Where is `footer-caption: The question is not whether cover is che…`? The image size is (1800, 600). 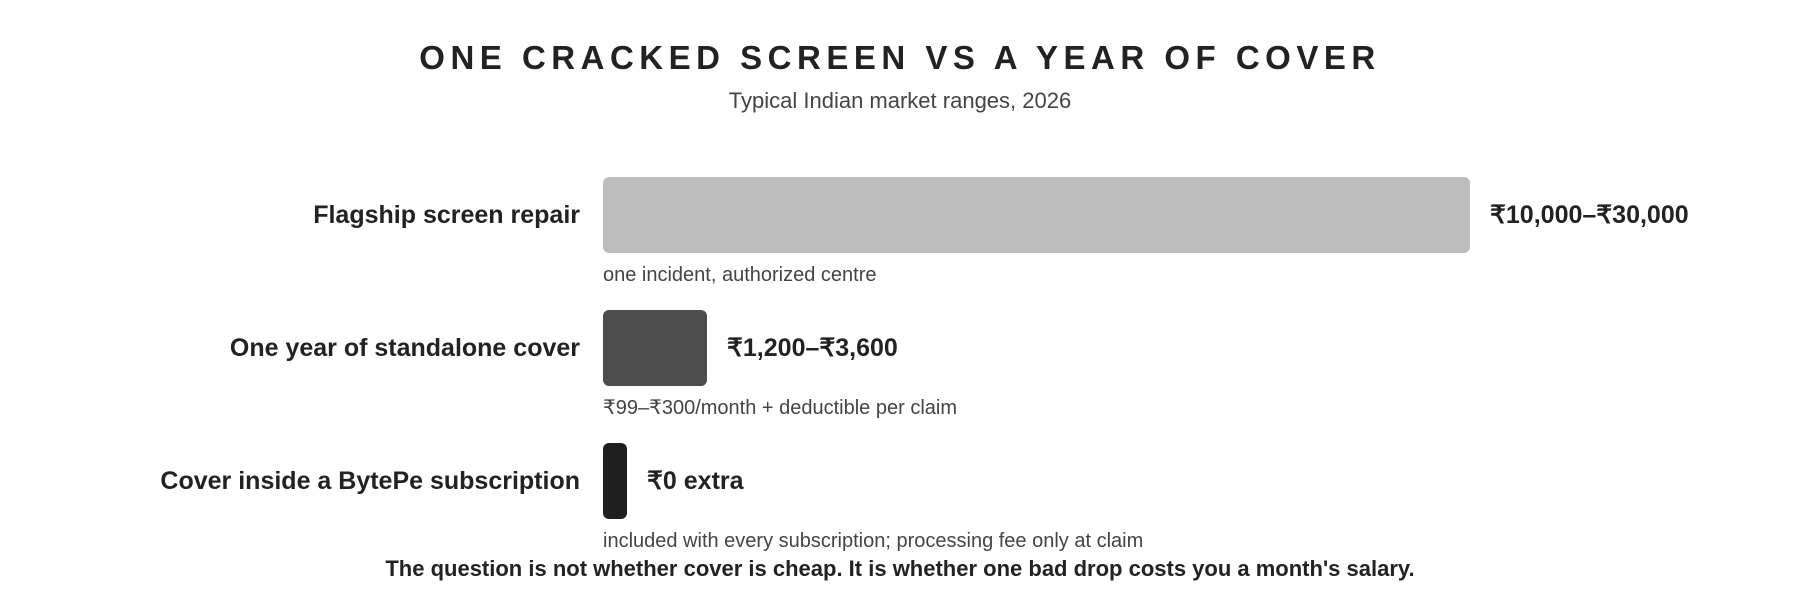
footer-caption: The question is not whether cover is che… is located at coordinates (900, 568).